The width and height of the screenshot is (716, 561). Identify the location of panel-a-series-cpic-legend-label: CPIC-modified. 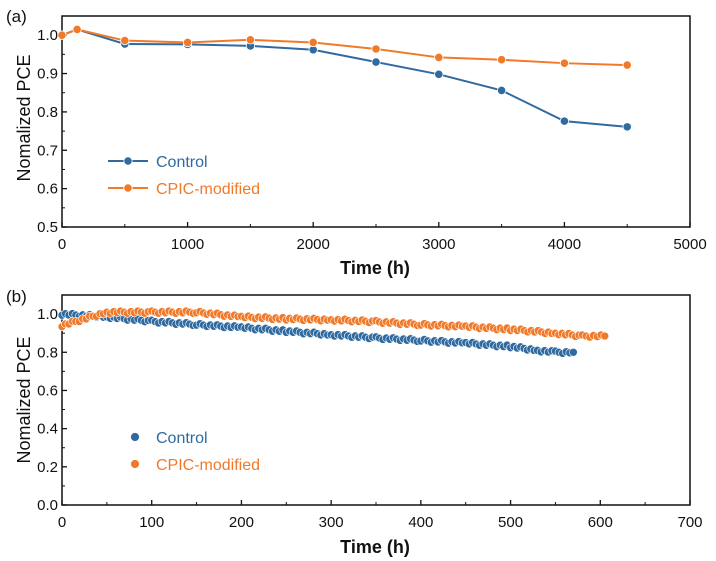
(208, 189).